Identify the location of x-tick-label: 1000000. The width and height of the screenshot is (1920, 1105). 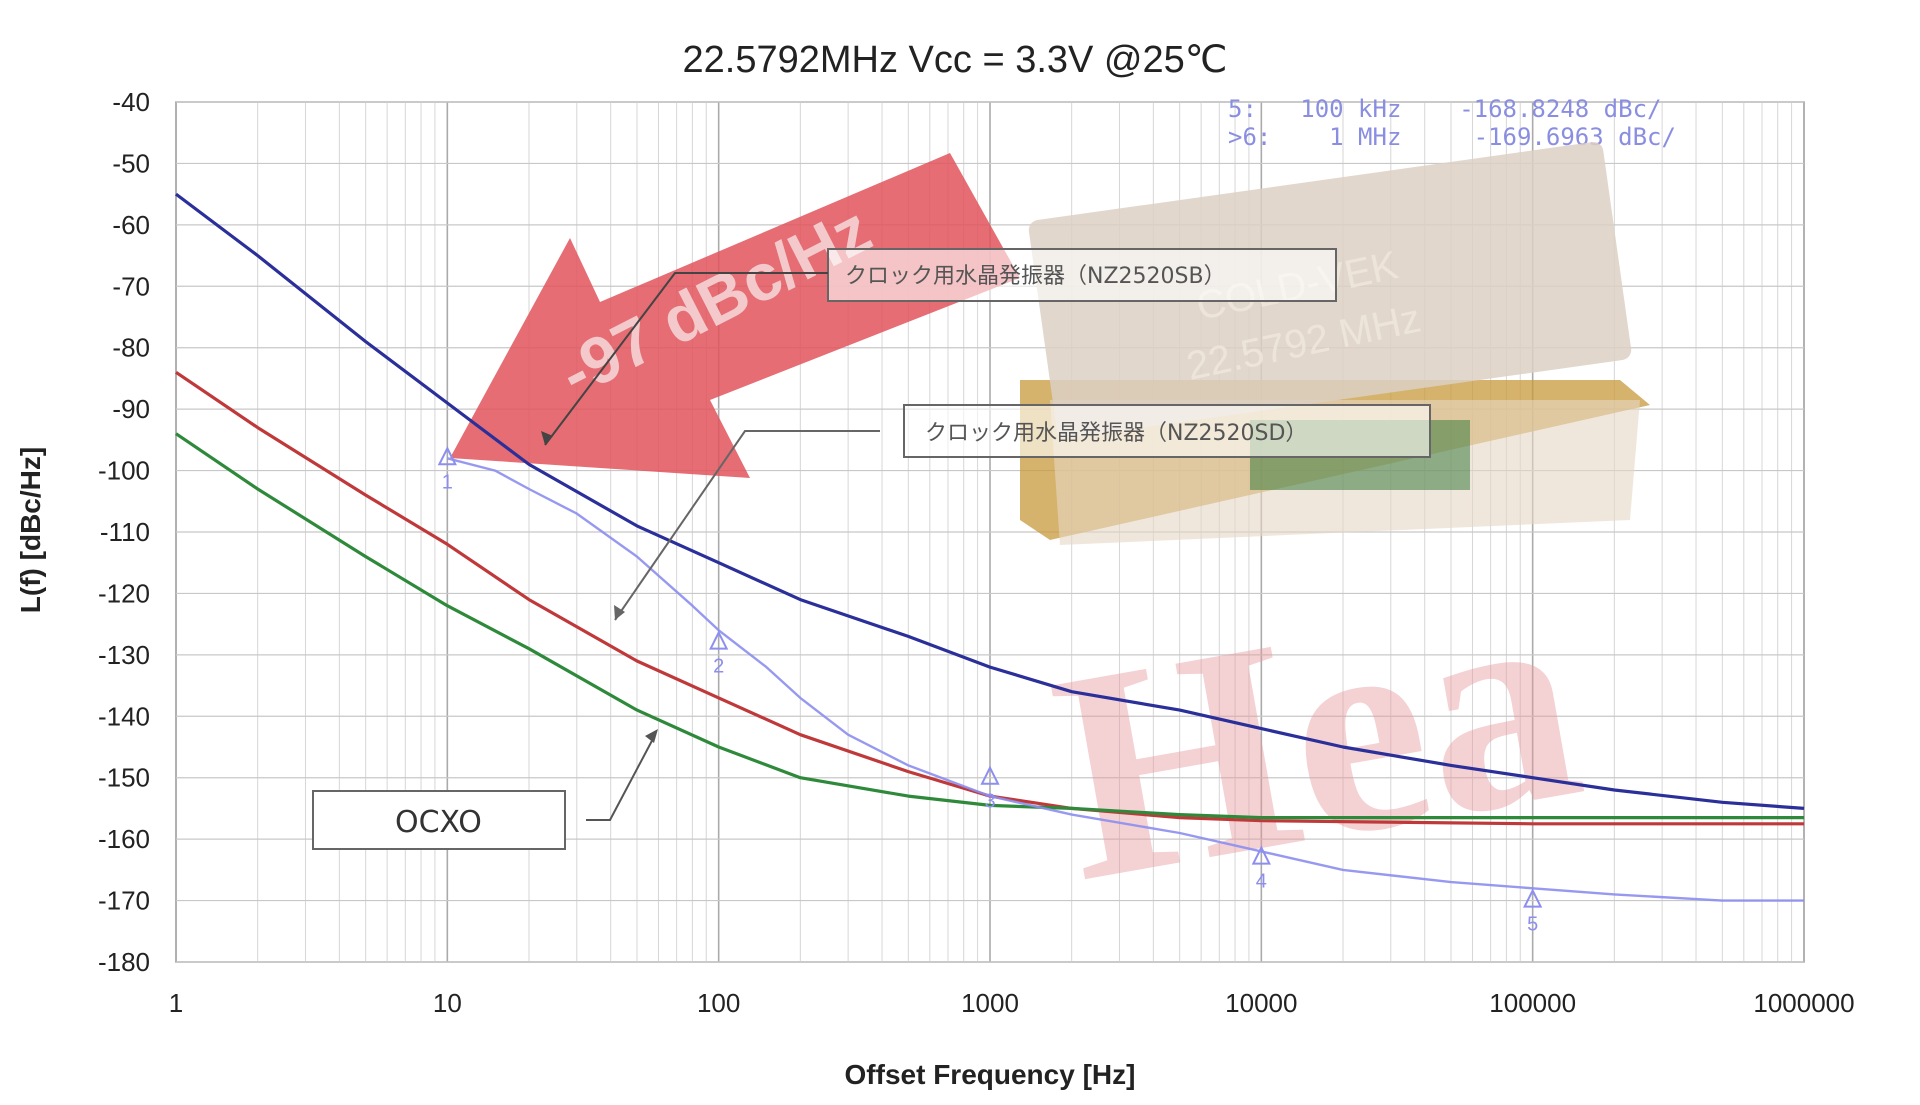
(1803, 1003).